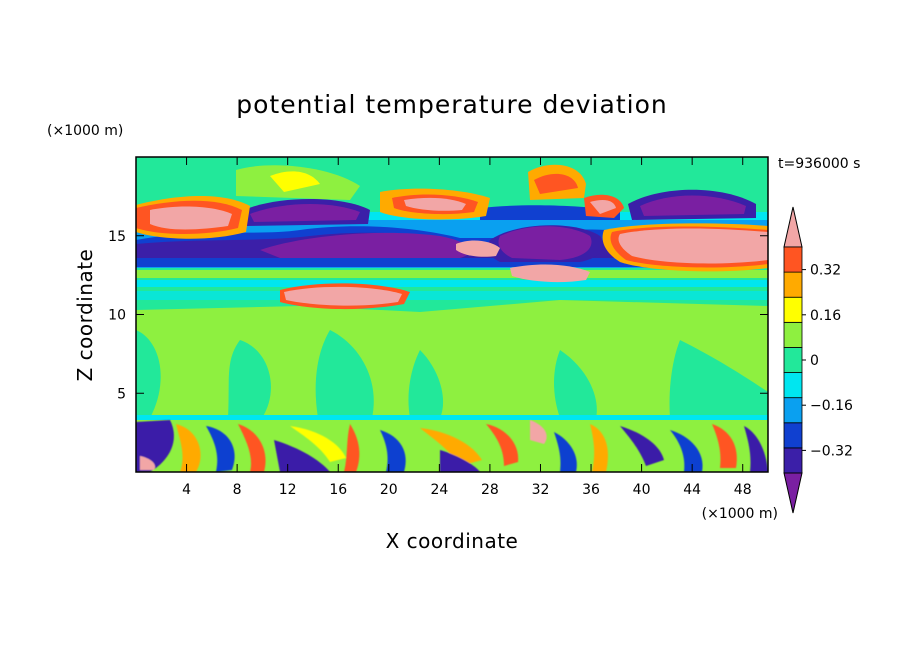 This screenshot has width=904, height=654. What do you see at coordinates (85, 131) in the screenshot?
I see `y-unit-label: (×1000 m)` at bounding box center [85, 131].